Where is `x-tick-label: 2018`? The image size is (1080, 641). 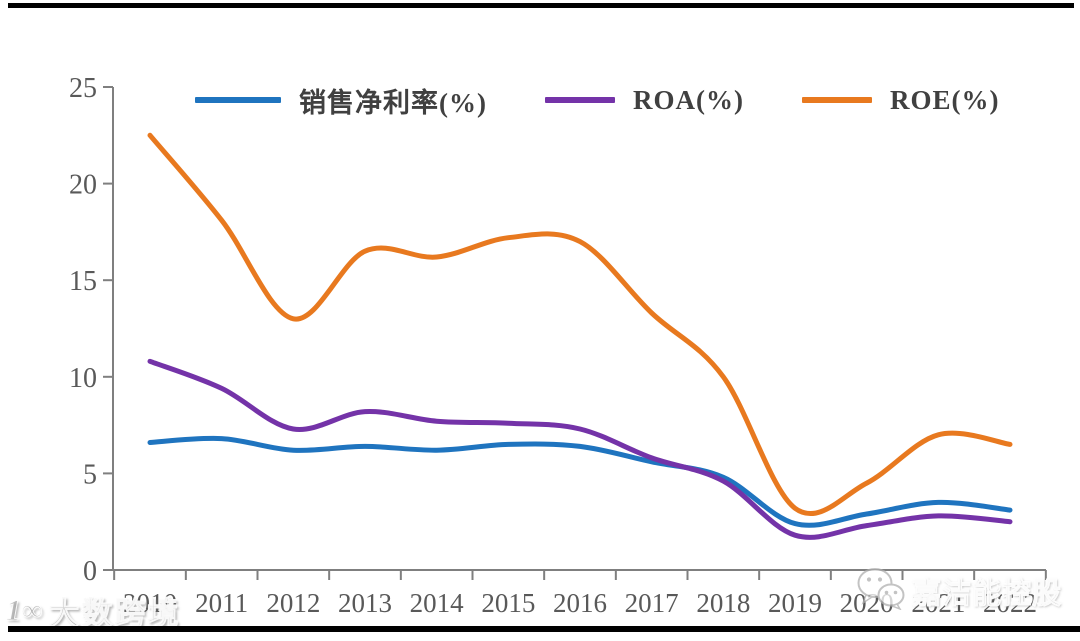 x-tick-label: 2018 is located at coordinates (723, 603).